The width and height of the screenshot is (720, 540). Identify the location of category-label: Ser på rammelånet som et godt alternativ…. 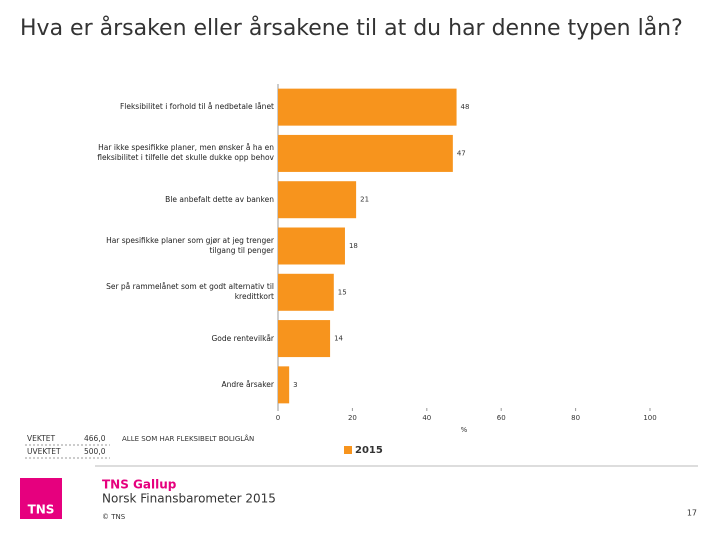
(190, 292).